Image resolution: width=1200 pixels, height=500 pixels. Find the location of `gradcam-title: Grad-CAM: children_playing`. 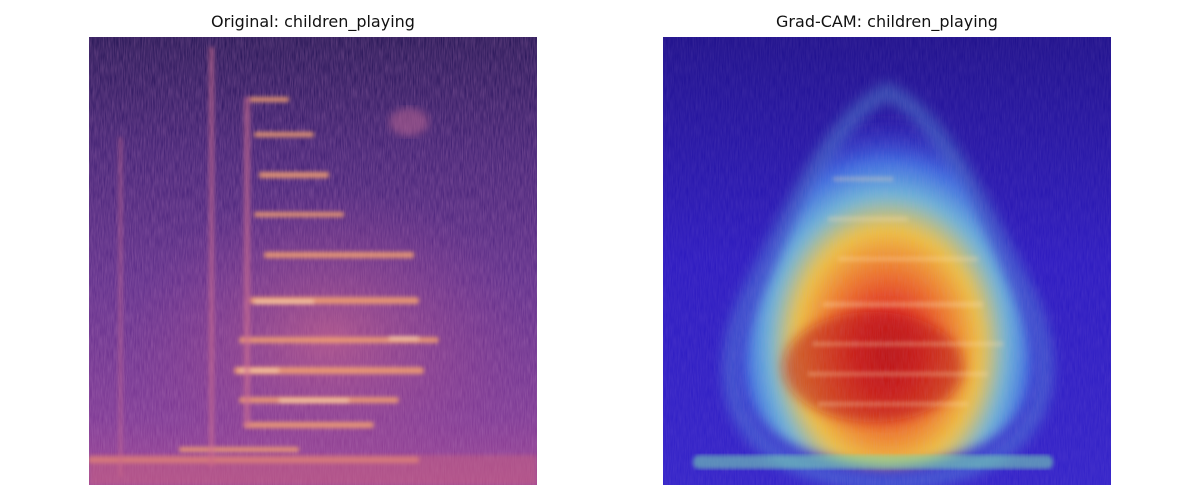

gradcam-title: Grad-CAM: children_playing is located at coordinates (887, 21).